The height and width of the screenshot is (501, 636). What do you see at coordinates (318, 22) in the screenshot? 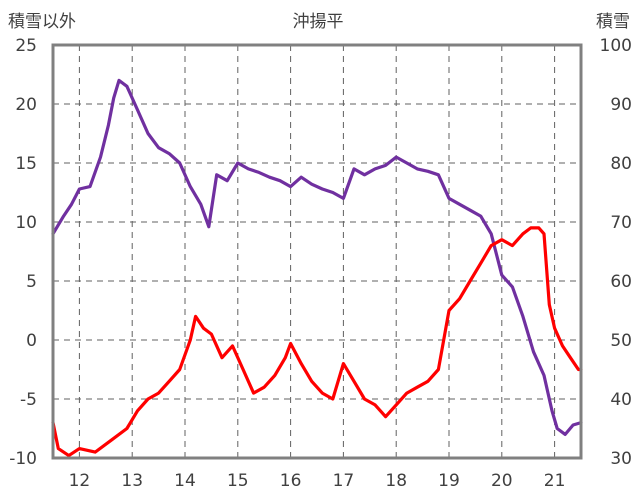
I see `chart-title: 沖揚平` at bounding box center [318, 22].